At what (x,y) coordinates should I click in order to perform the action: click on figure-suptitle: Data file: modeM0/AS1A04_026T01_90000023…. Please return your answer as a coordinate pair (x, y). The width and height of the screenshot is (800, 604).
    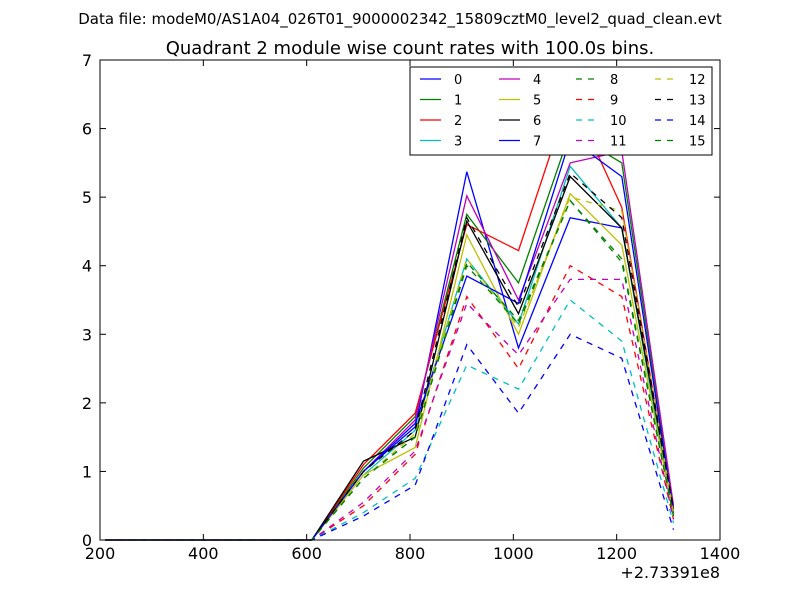
    Looking at the image, I should click on (400, 19).